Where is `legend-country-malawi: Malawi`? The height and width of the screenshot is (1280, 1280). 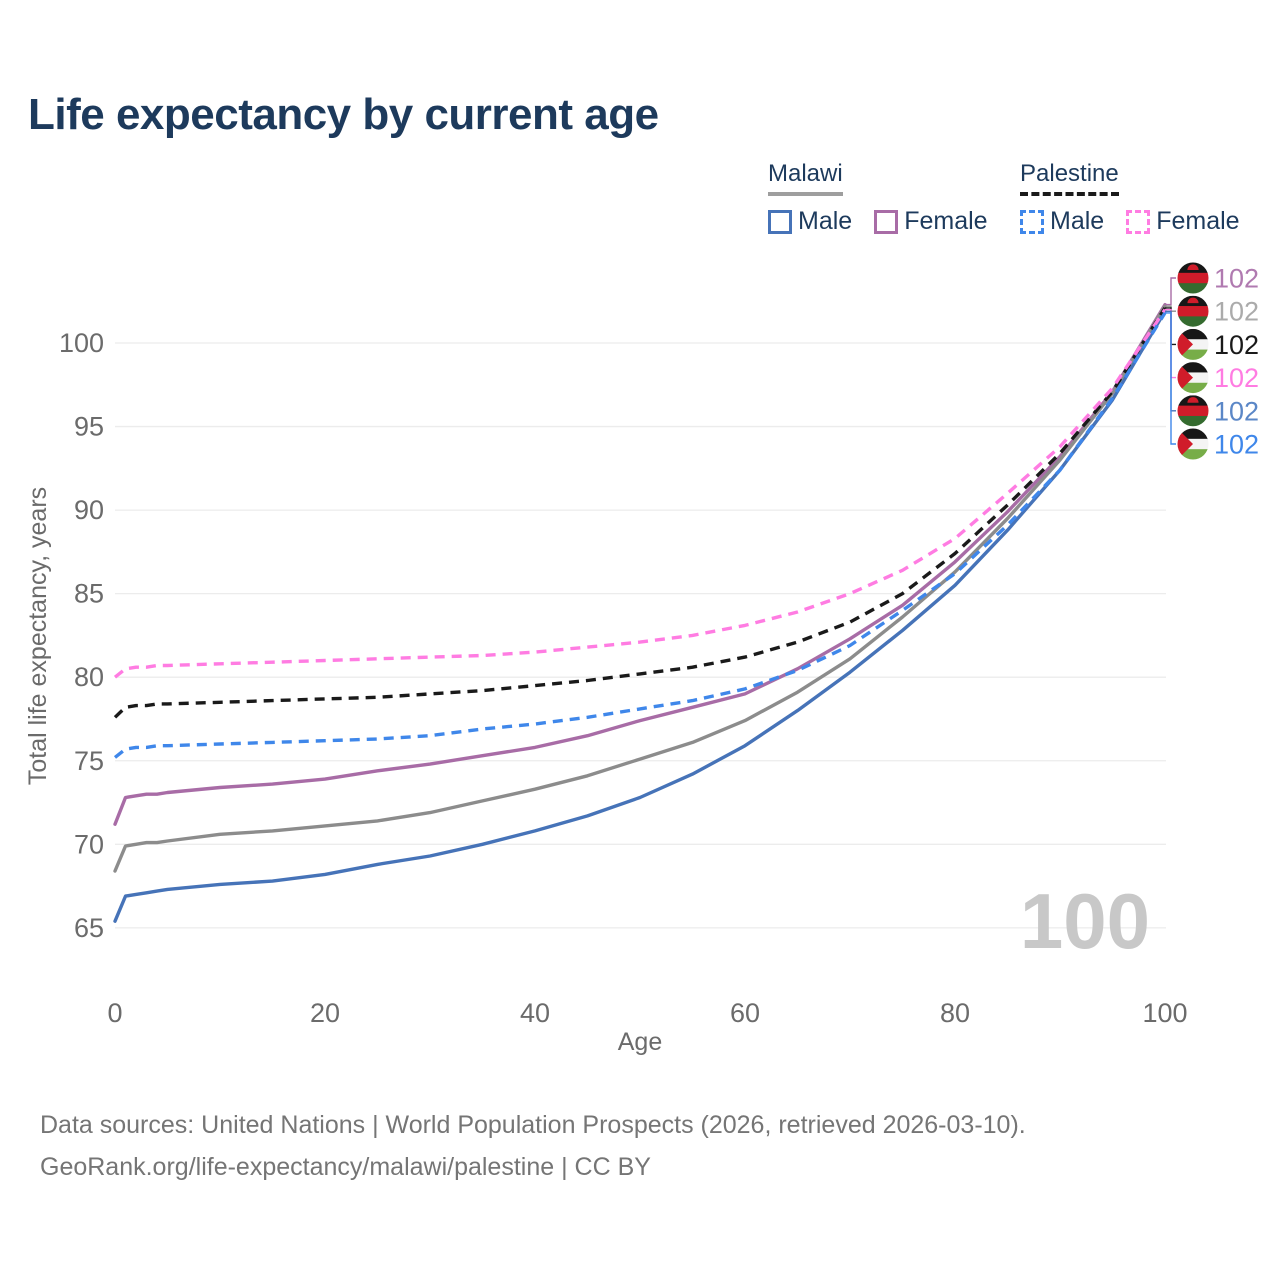
legend-country-malawi: Malawi is located at coordinates (805, 178).